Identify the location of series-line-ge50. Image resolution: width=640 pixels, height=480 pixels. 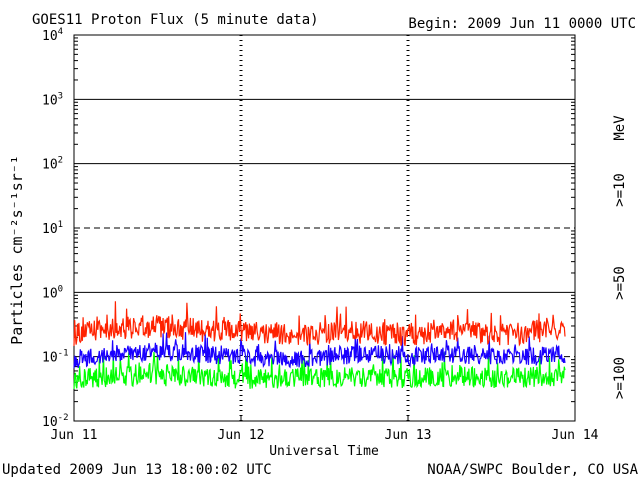
(319, 350).